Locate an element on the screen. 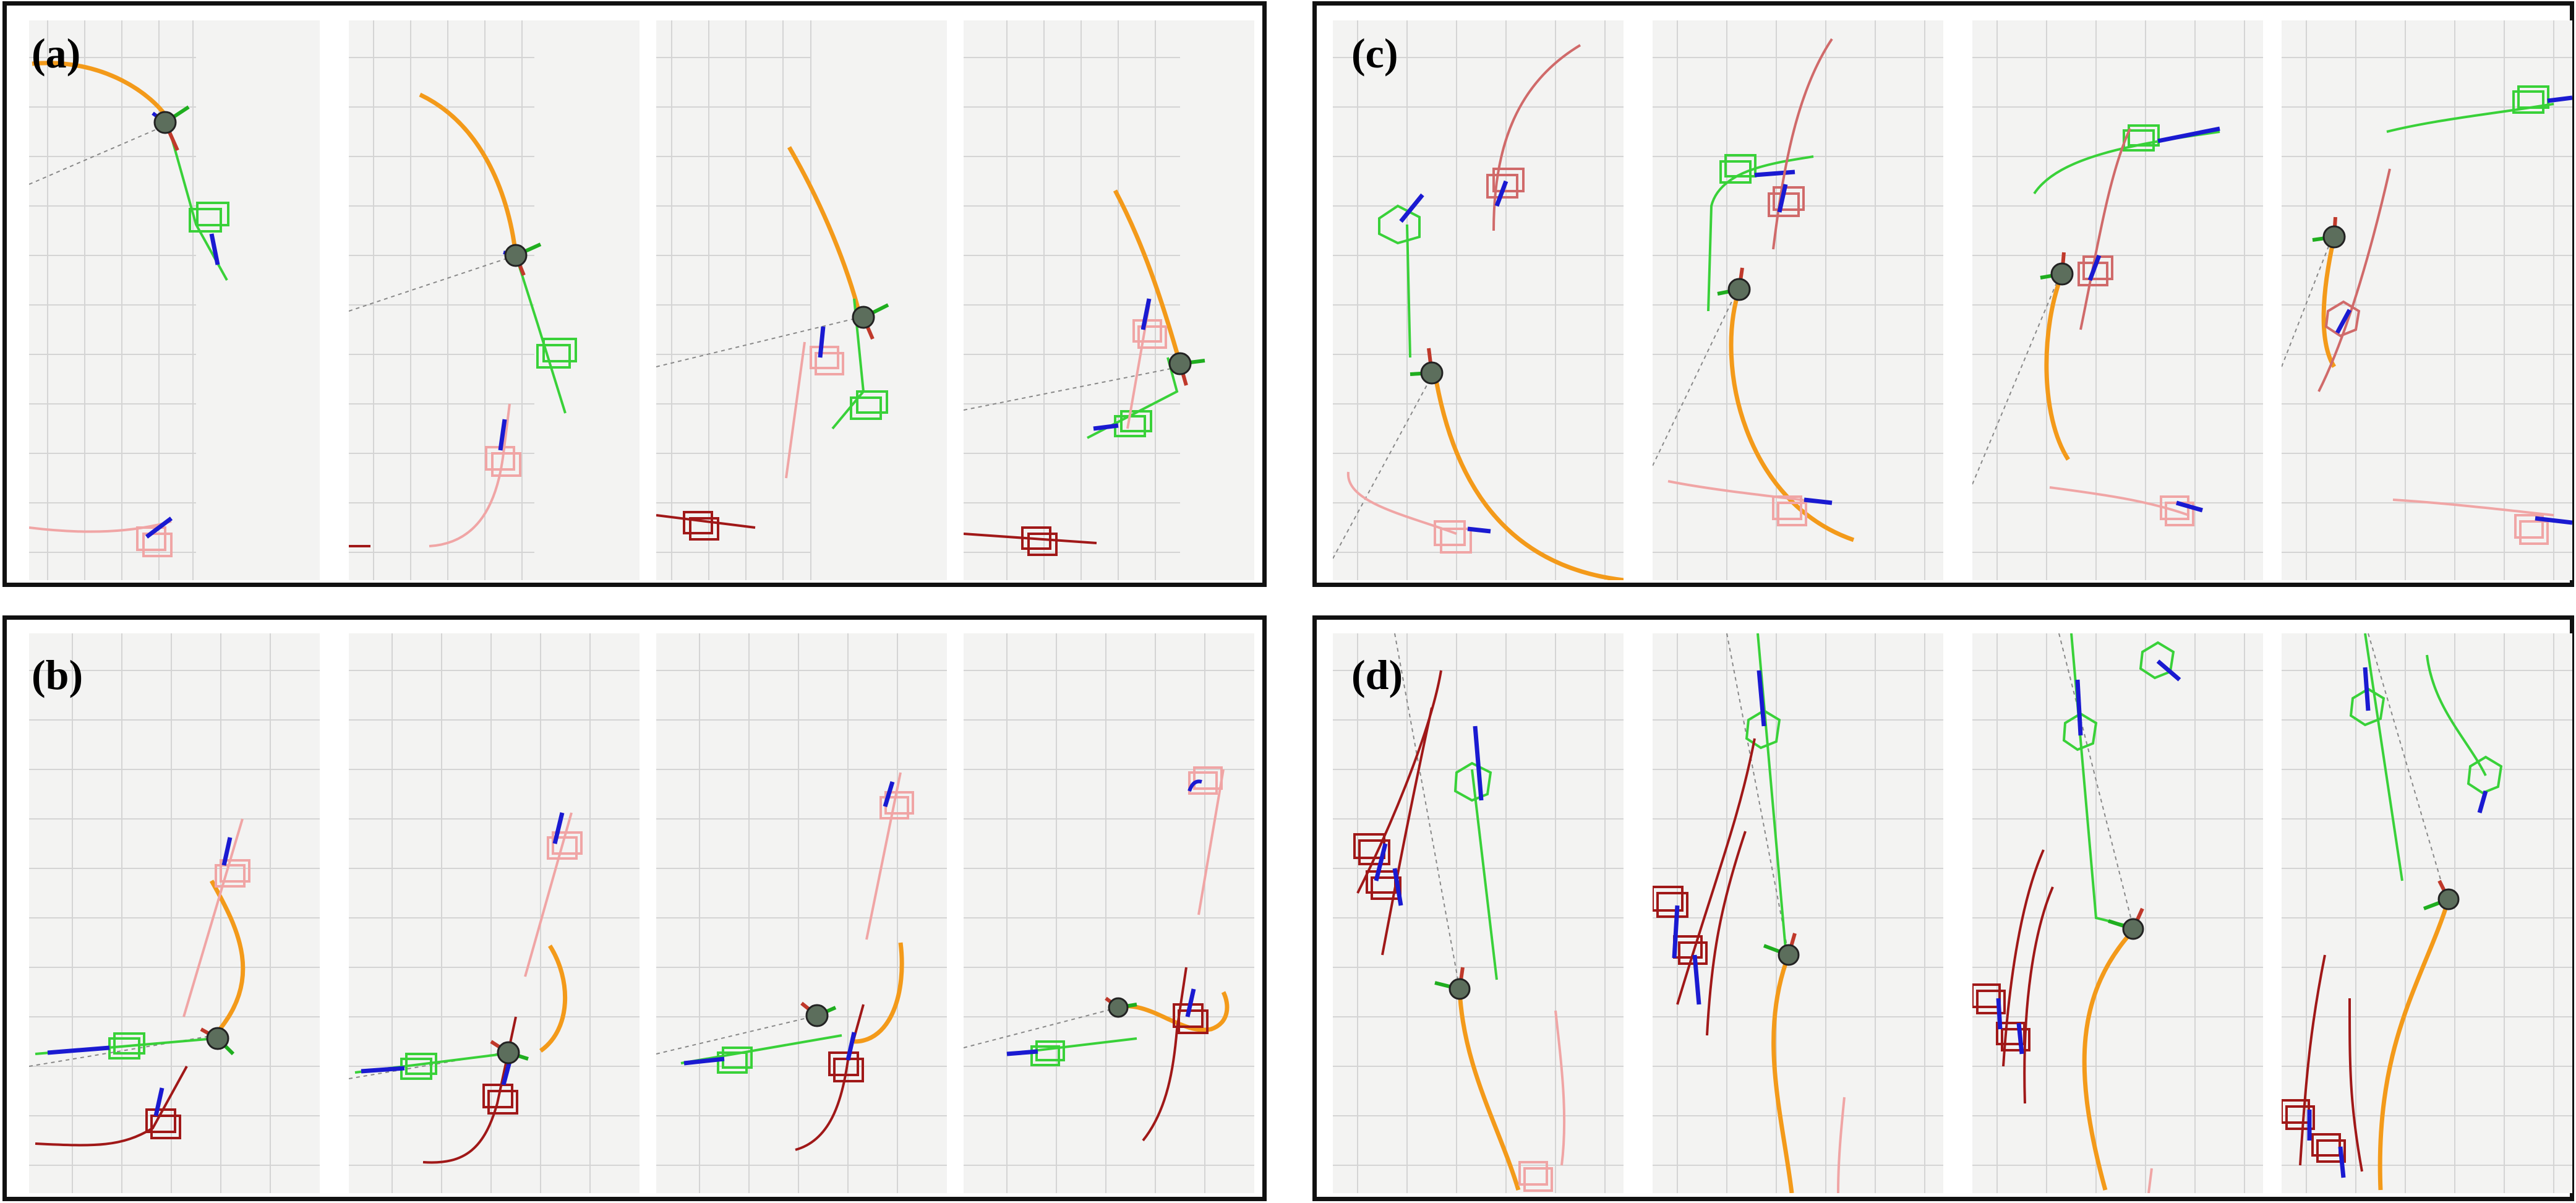  scene-a2 is located at coordinates (463, 300).